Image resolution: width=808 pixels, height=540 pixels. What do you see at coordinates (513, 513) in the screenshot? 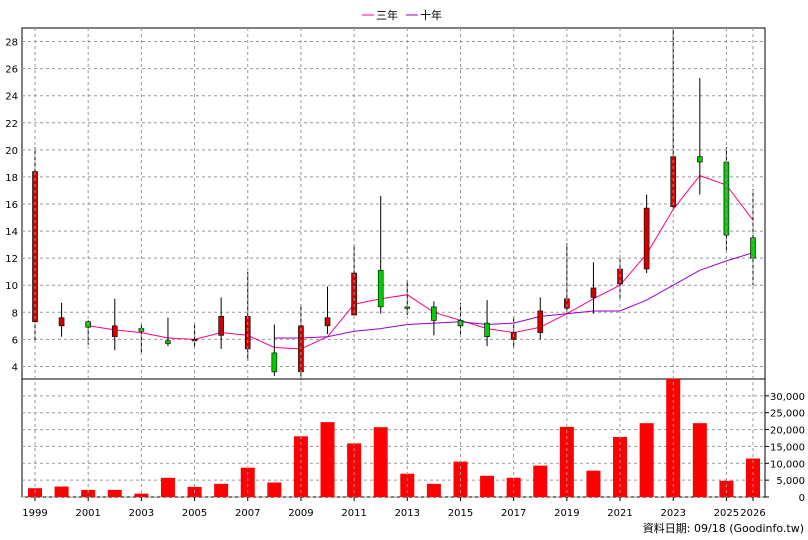
I see `x-tick-label: 2017` at bounding box center [513, 513].